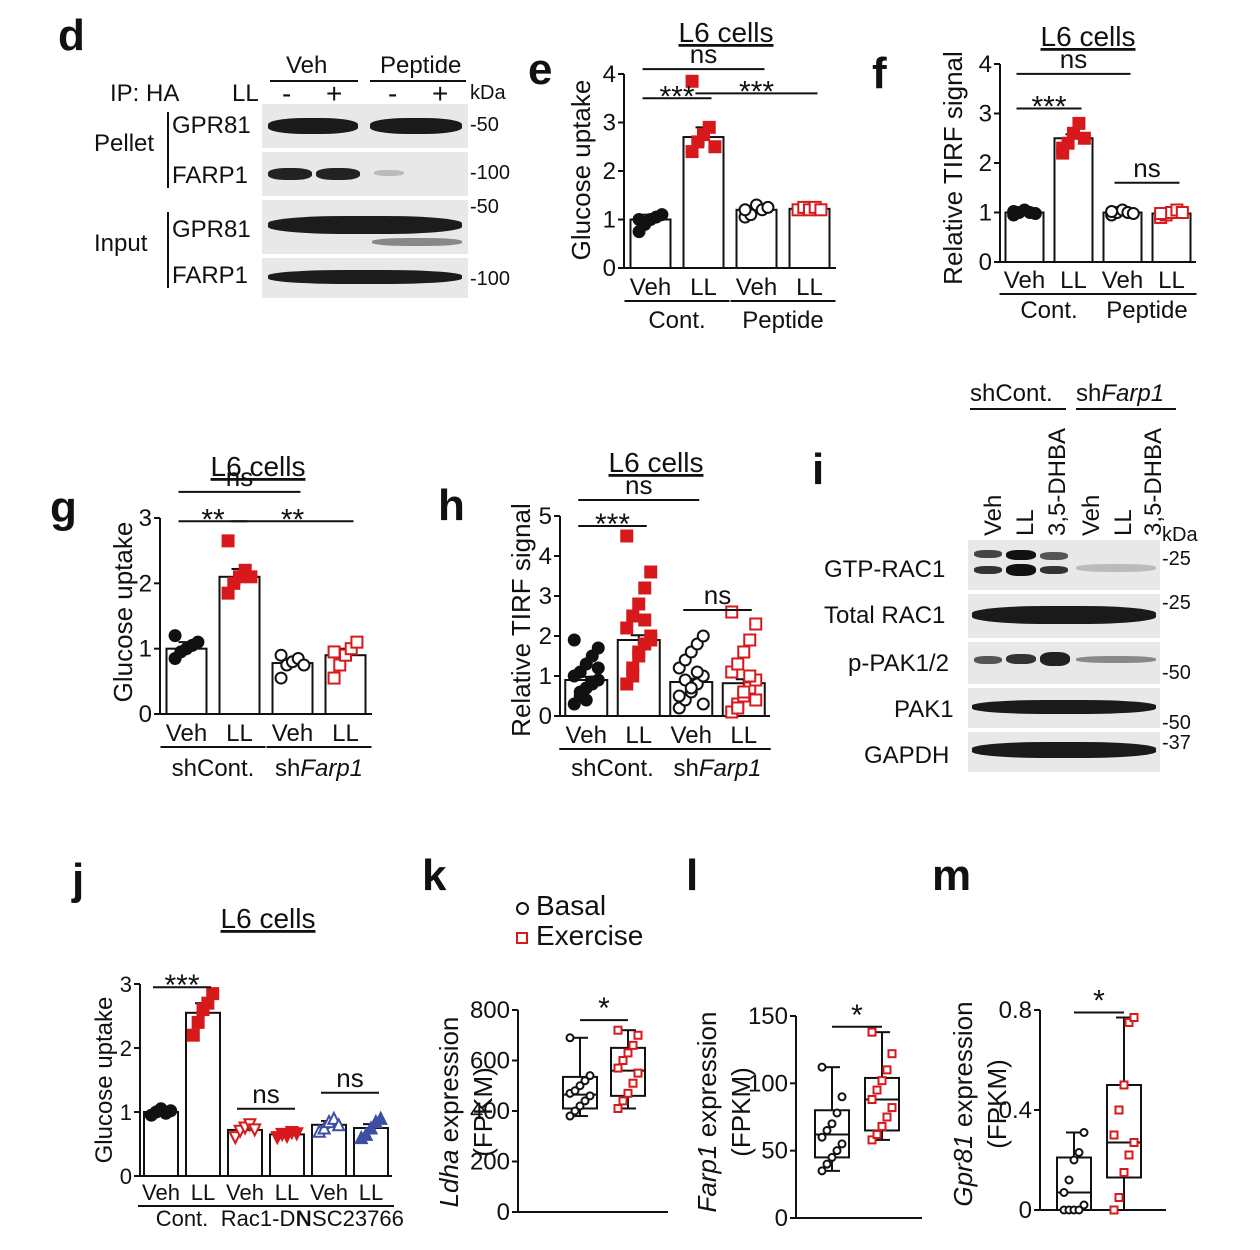  Describe the element at coordinates (490, 1061) in the screenshot. I see `y-tick-label: 600` at that location.